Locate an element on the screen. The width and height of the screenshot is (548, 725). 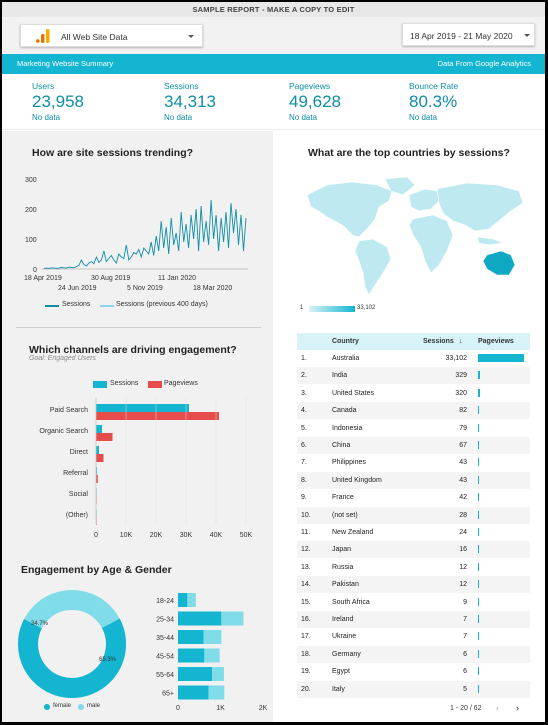
data-source-note: Data From Google Analytics is located at coordinates (484, 63).